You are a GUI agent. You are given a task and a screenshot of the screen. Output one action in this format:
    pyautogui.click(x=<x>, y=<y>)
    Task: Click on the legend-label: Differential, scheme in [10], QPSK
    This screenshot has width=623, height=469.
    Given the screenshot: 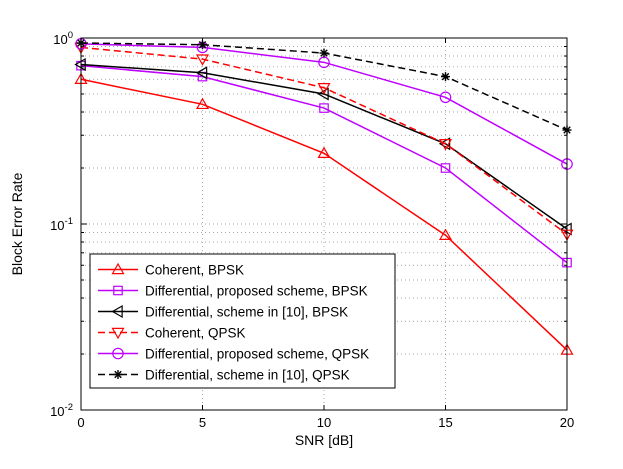 What is the action you would take?
    pyautogui.click(x=247, y=375)
    